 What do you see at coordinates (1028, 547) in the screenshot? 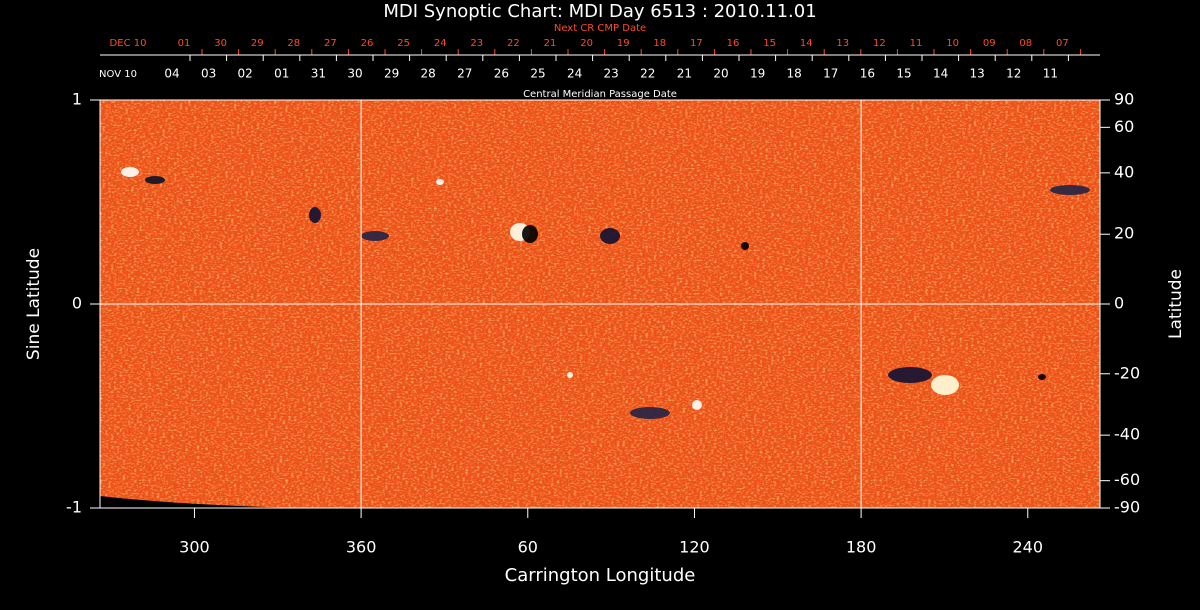
I see `x-tick-label: 240` at bounding box center [1028, 547].